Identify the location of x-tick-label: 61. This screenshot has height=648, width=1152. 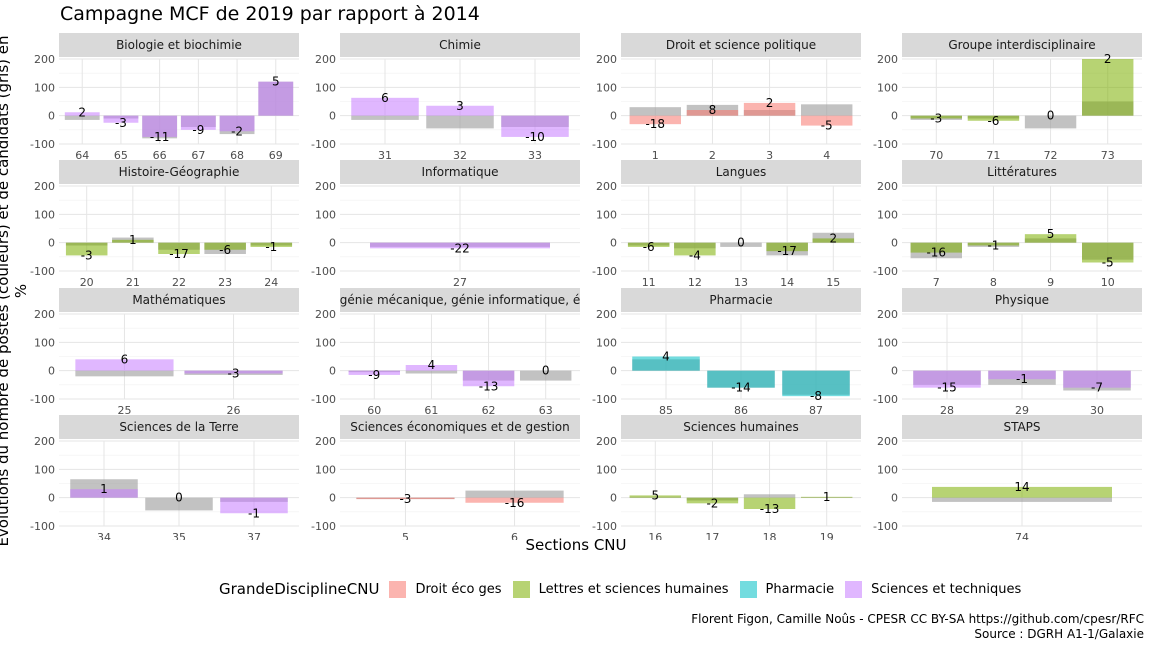
(431, 410).